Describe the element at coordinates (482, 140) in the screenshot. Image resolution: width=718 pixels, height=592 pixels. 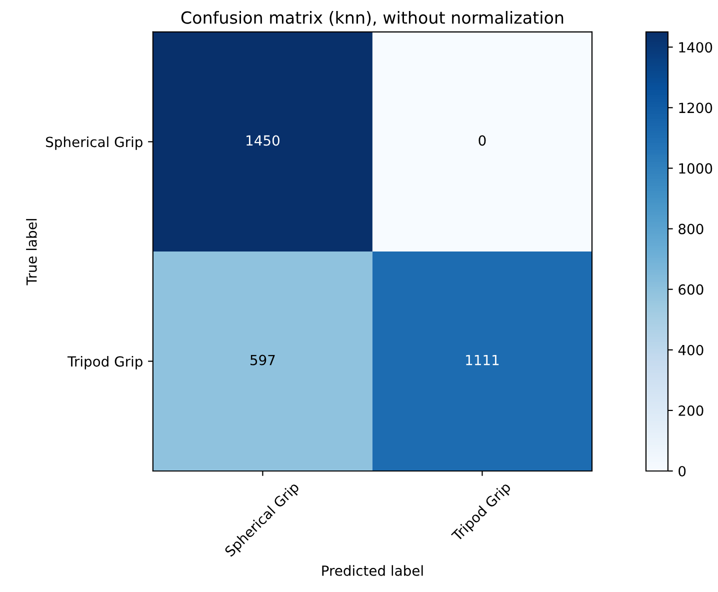
I see `data-label: 0` at that location.